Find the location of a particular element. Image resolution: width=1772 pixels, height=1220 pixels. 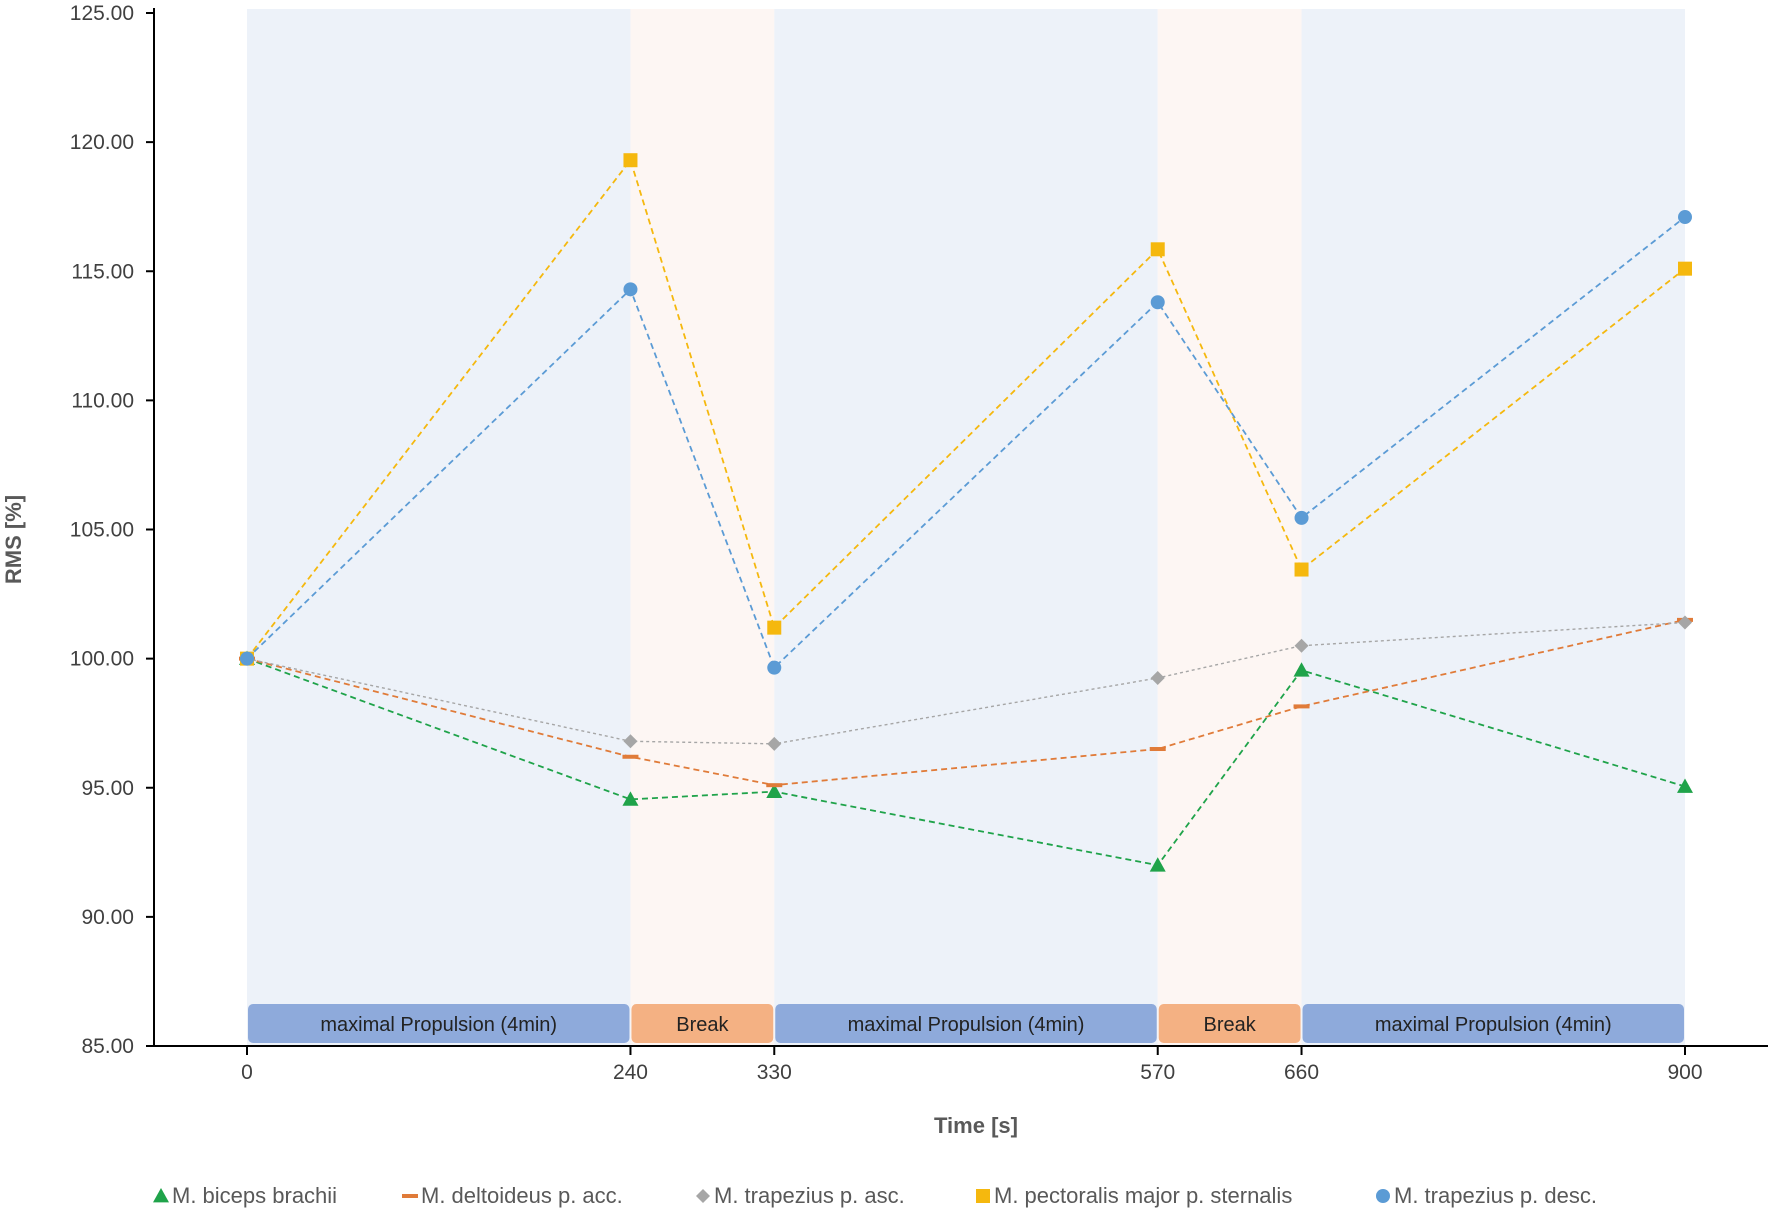

legend-item-3: M. trapezius p. asc. is located at coordinates (800, 1195).